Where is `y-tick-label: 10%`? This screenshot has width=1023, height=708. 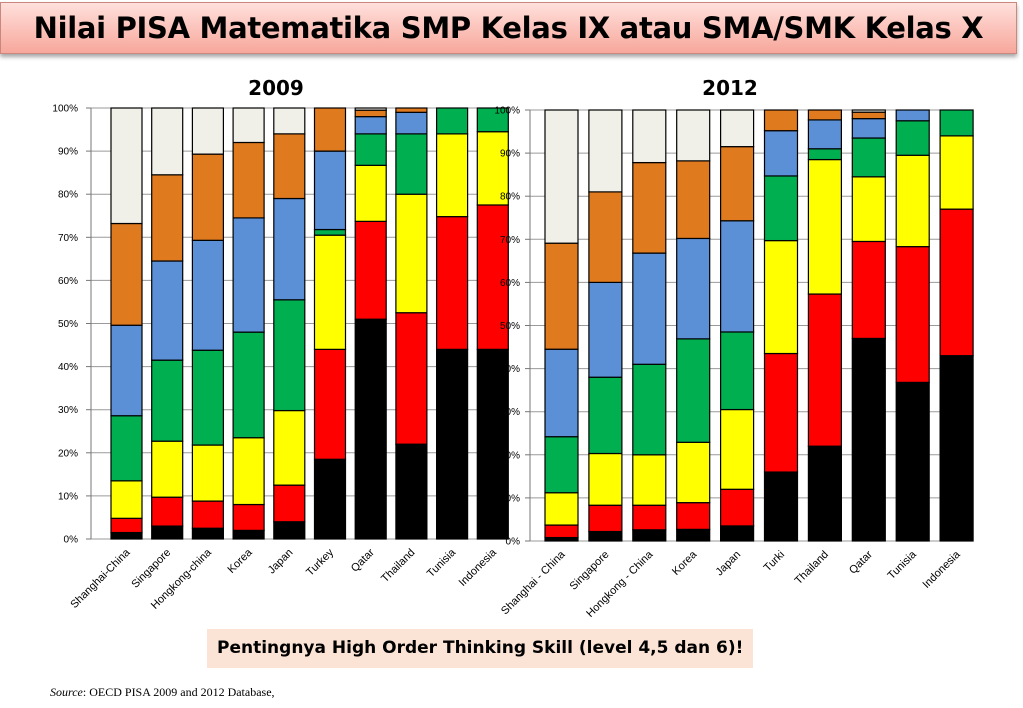
y-tick-label: 10% is located at coordinates (510, 498).